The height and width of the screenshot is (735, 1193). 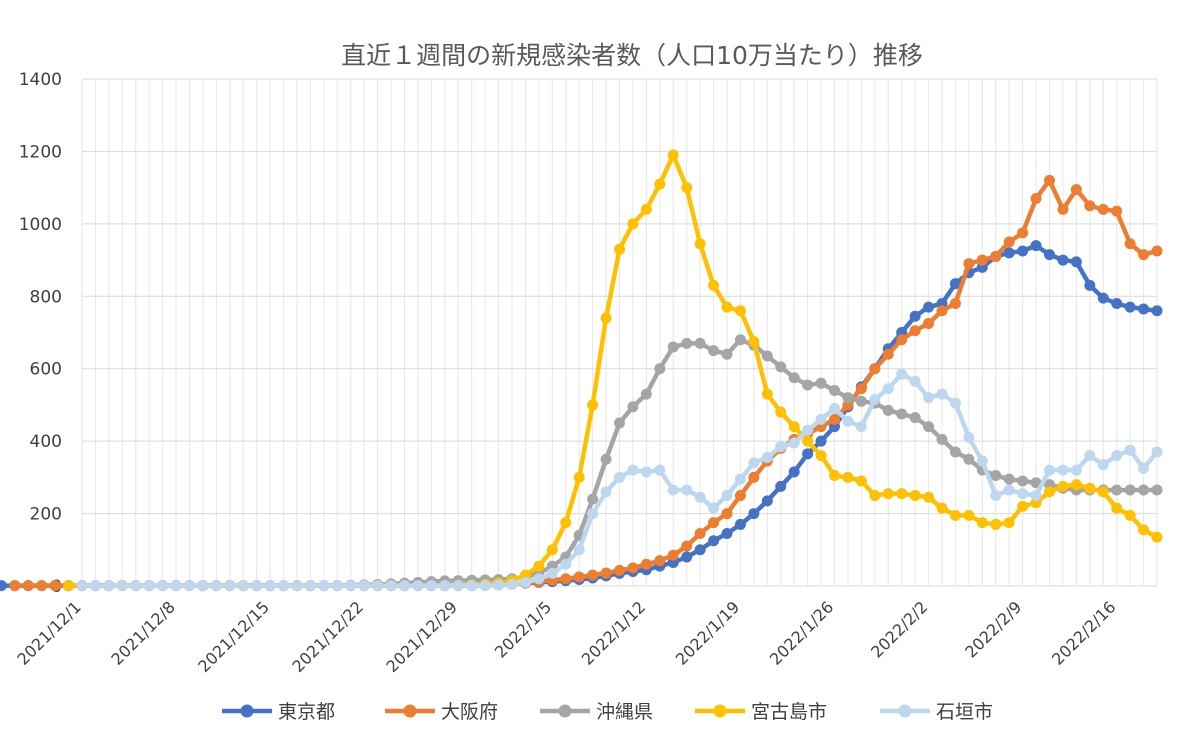 What do you see at coordinates (40, 80) in the screenshot?
I see `y-tick-label: 1400` at bounding box center [40, 80].